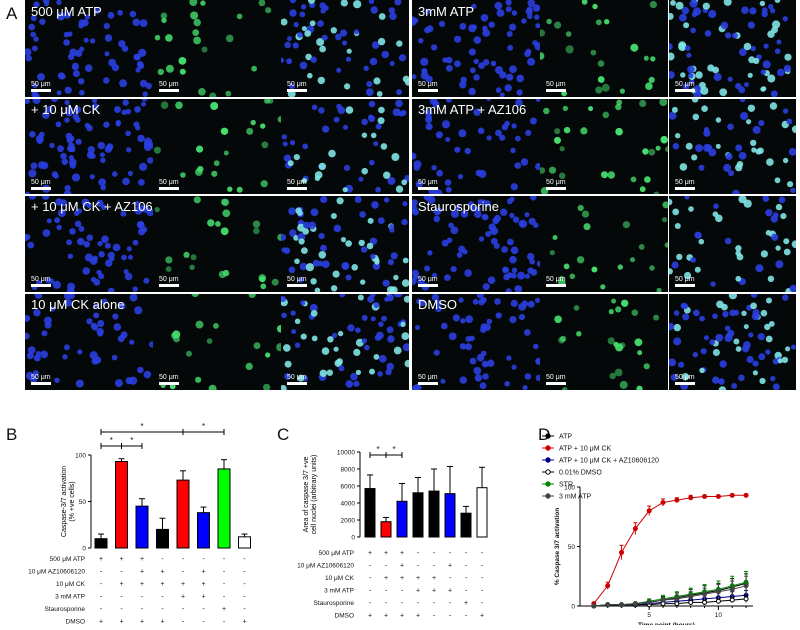 This screenshot has height=630, width=800. What do you see at coordinates (80, 456) in the screenshot?
I see `y-tick-label: 100` at bounding box center [80, 456].